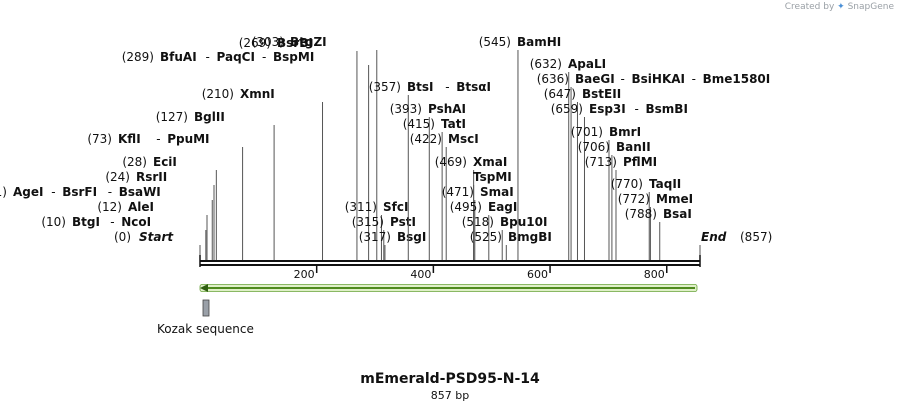 Image resolution: width=900 pixels, height=411 pixels. I want to click on site-position: (127), so click(172, 117).